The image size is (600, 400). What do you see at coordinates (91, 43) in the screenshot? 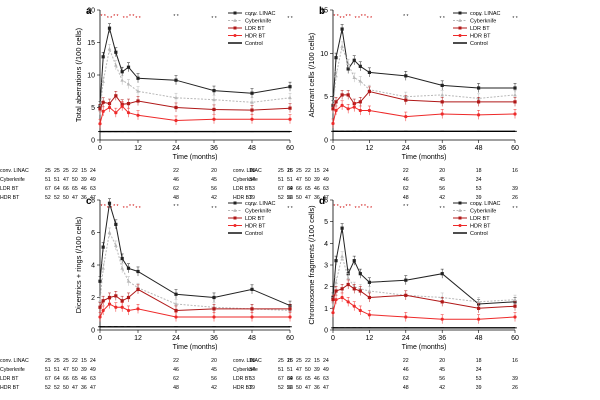
I see `y-tick-label: 15` at bounding box center [91, 43].